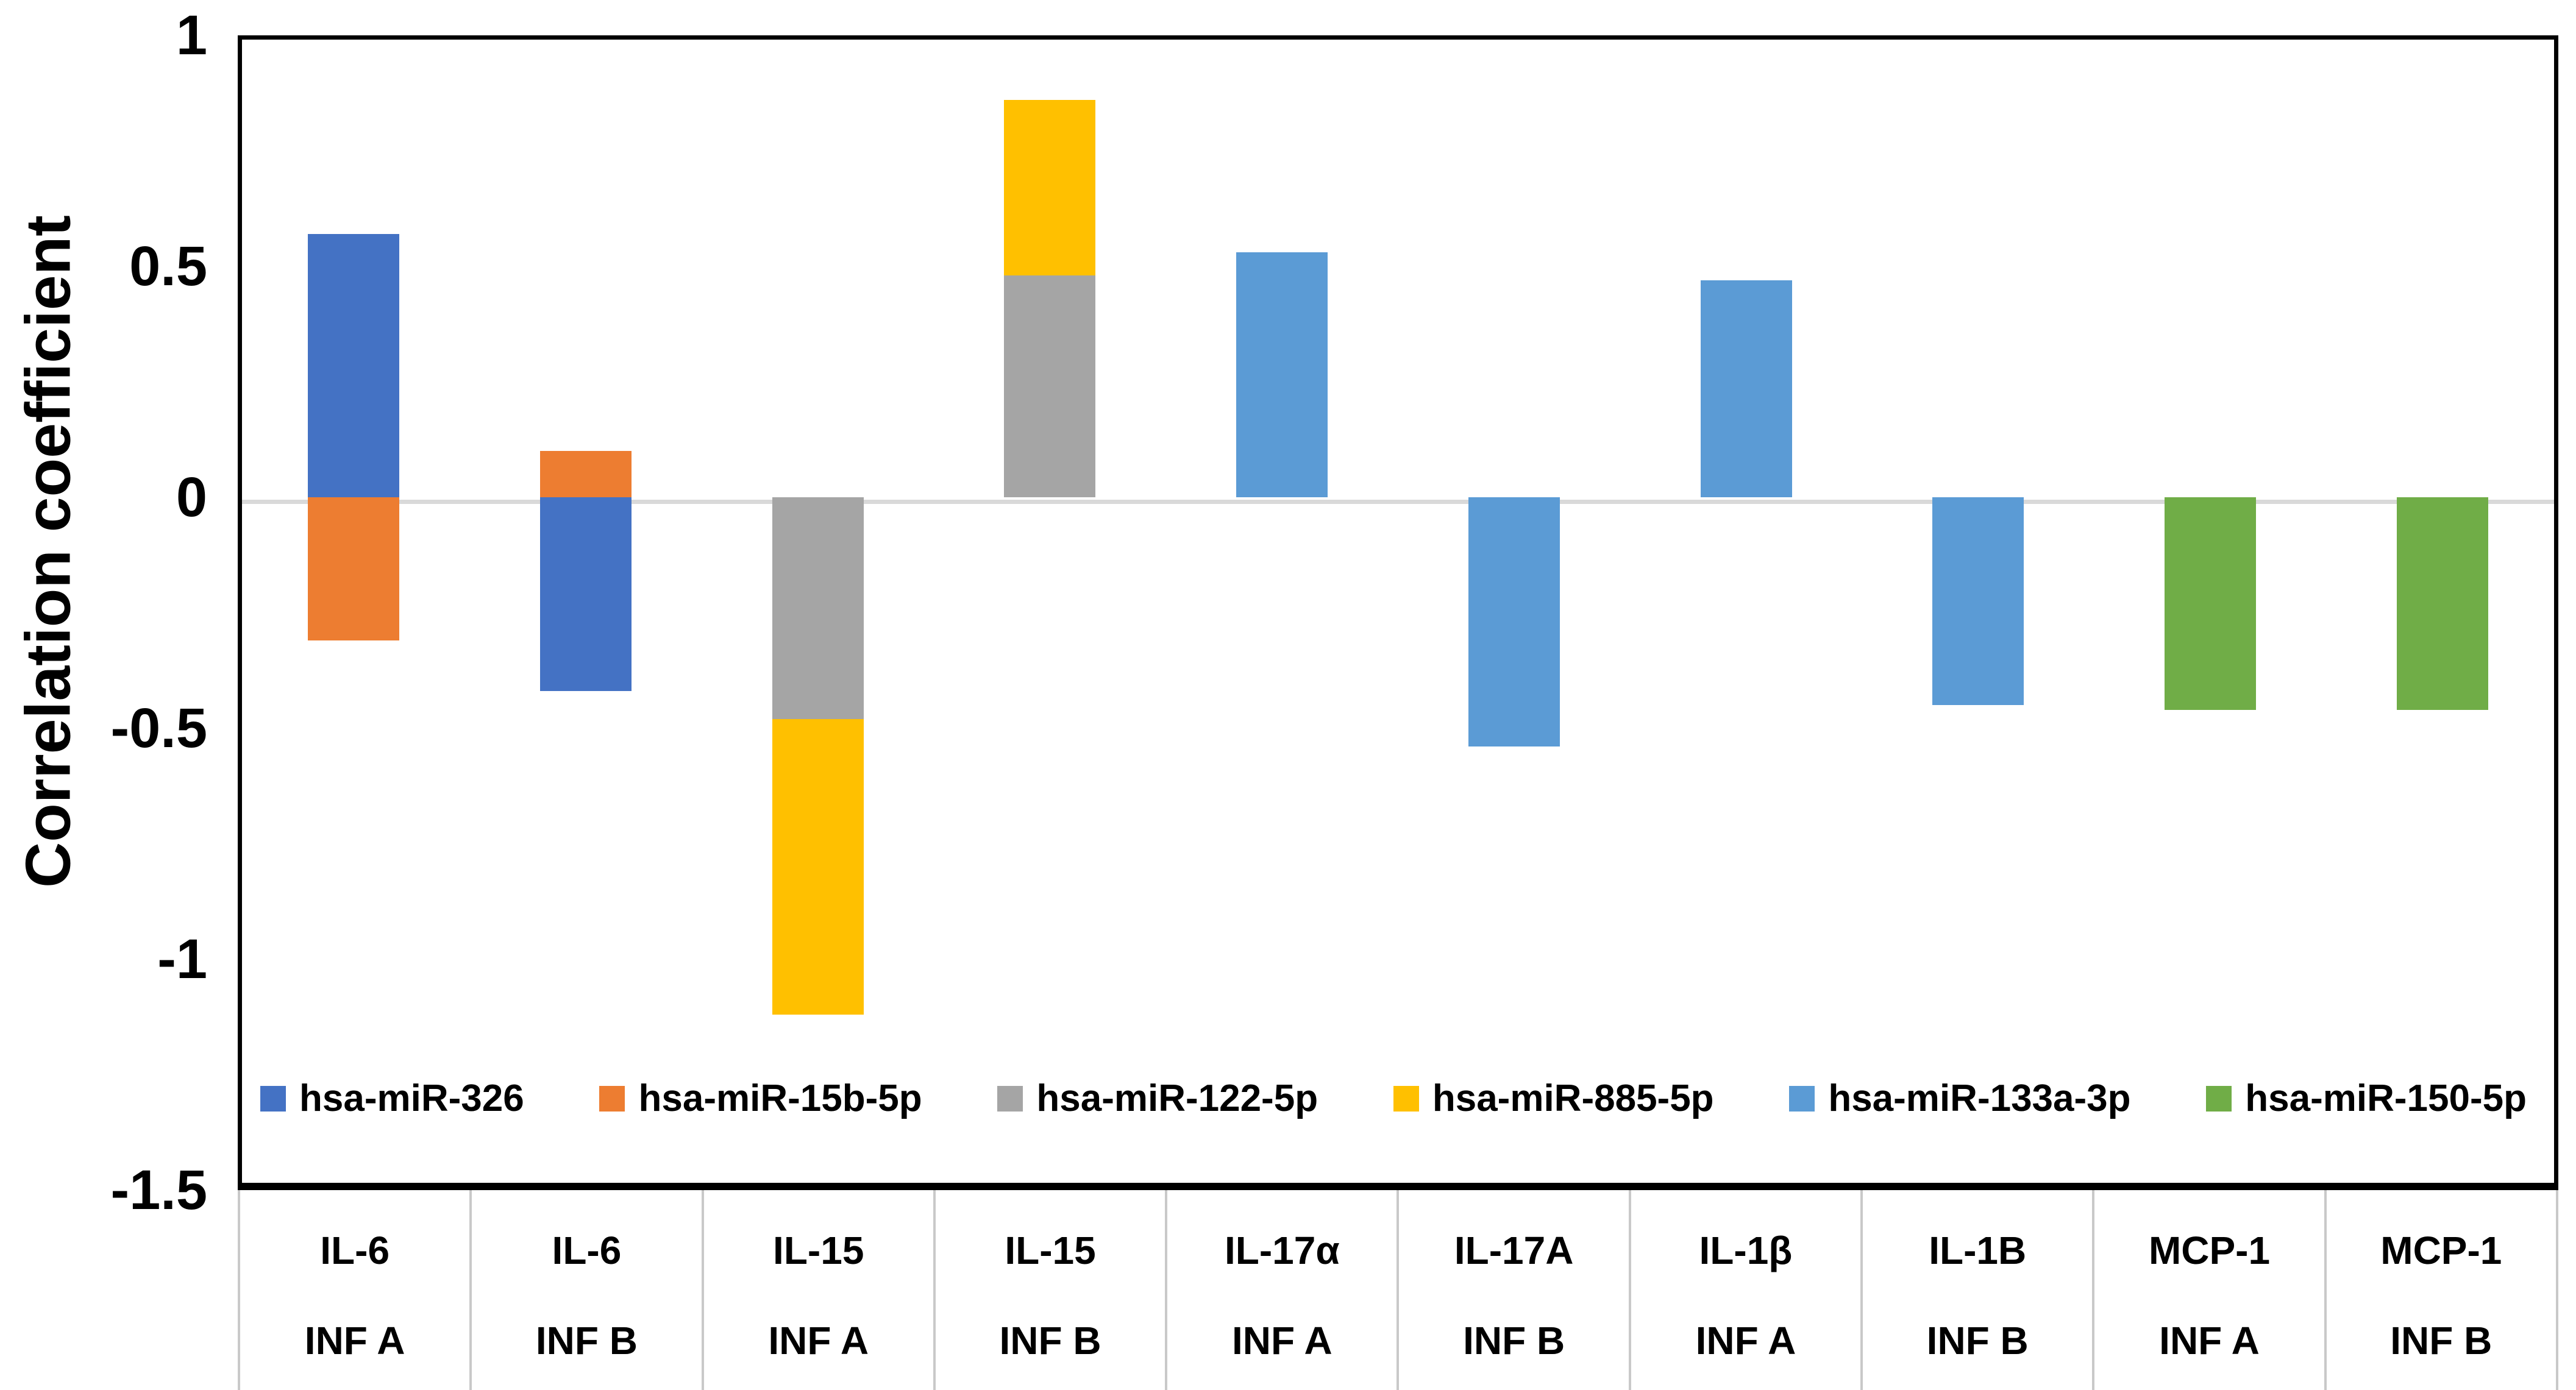 The height and width of the screenshot is (1390, 2576). What do you see at coordinates (1978, 1250) in the screenshot?
I see `x-axis-label-cytokine: IL-1B` at bounding box center [1978, 1250].